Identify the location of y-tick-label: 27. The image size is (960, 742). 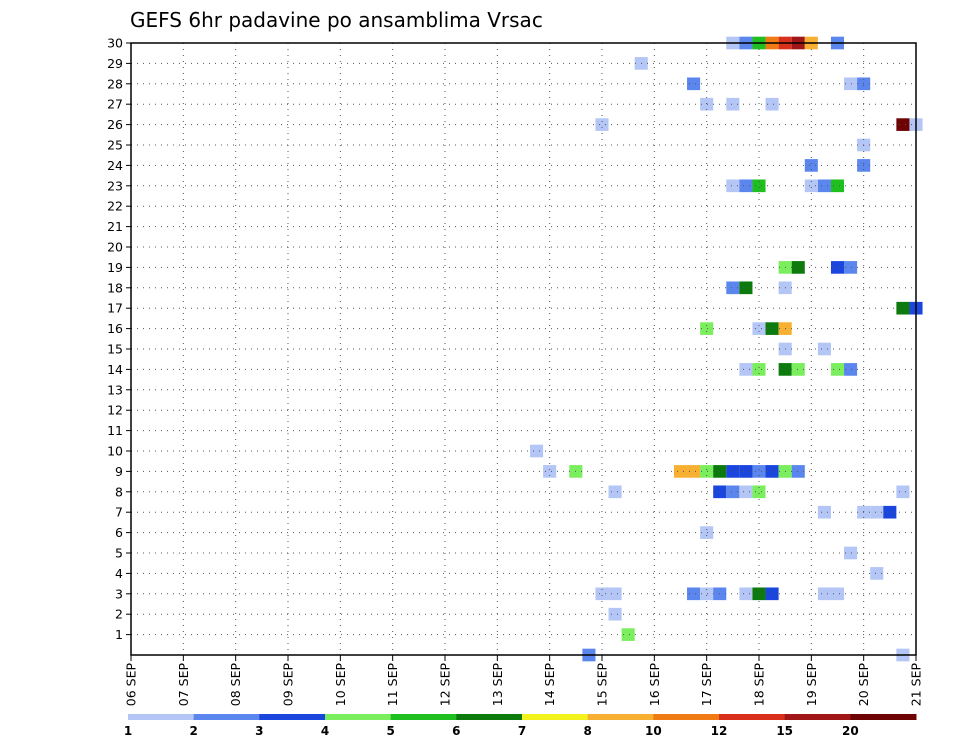
(115, 104).